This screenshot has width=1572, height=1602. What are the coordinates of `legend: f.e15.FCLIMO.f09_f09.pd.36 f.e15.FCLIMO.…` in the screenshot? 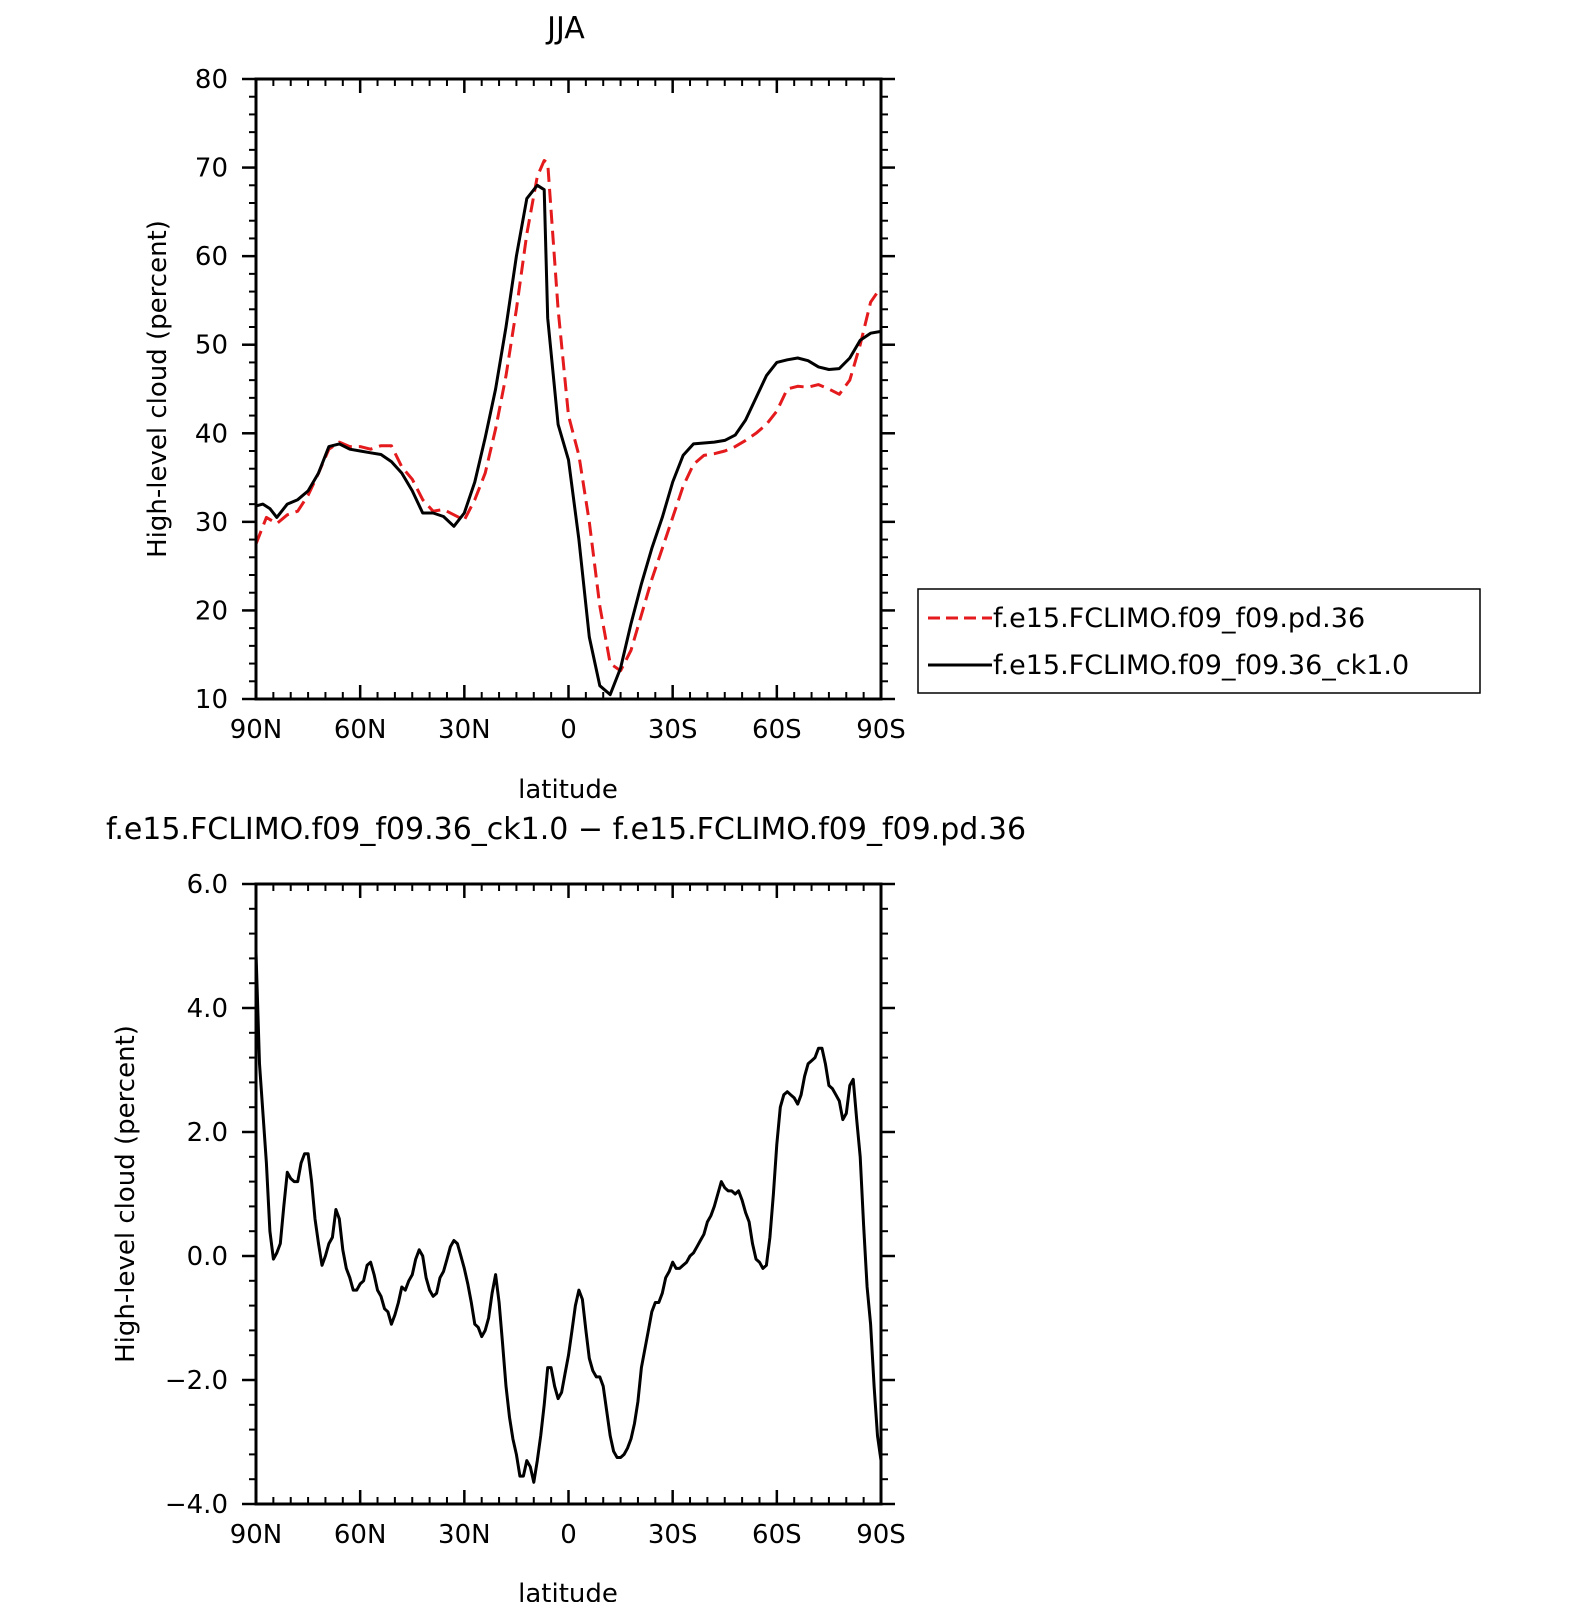 It's located at (1199, 641).